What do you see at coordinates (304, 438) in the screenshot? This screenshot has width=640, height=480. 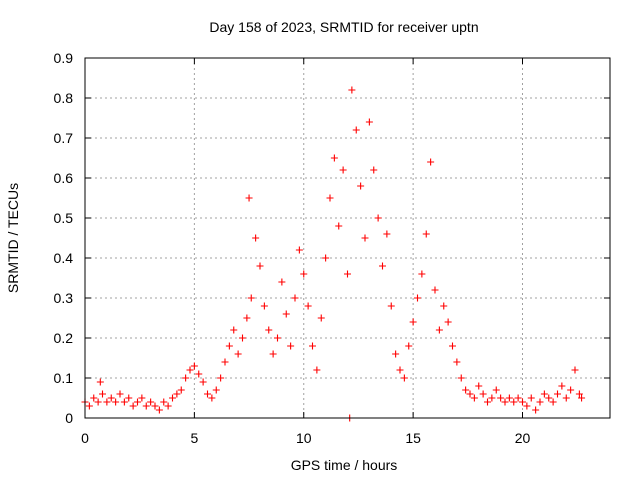 I see `x-tick-label: 10` at bounding box center [304, 438].